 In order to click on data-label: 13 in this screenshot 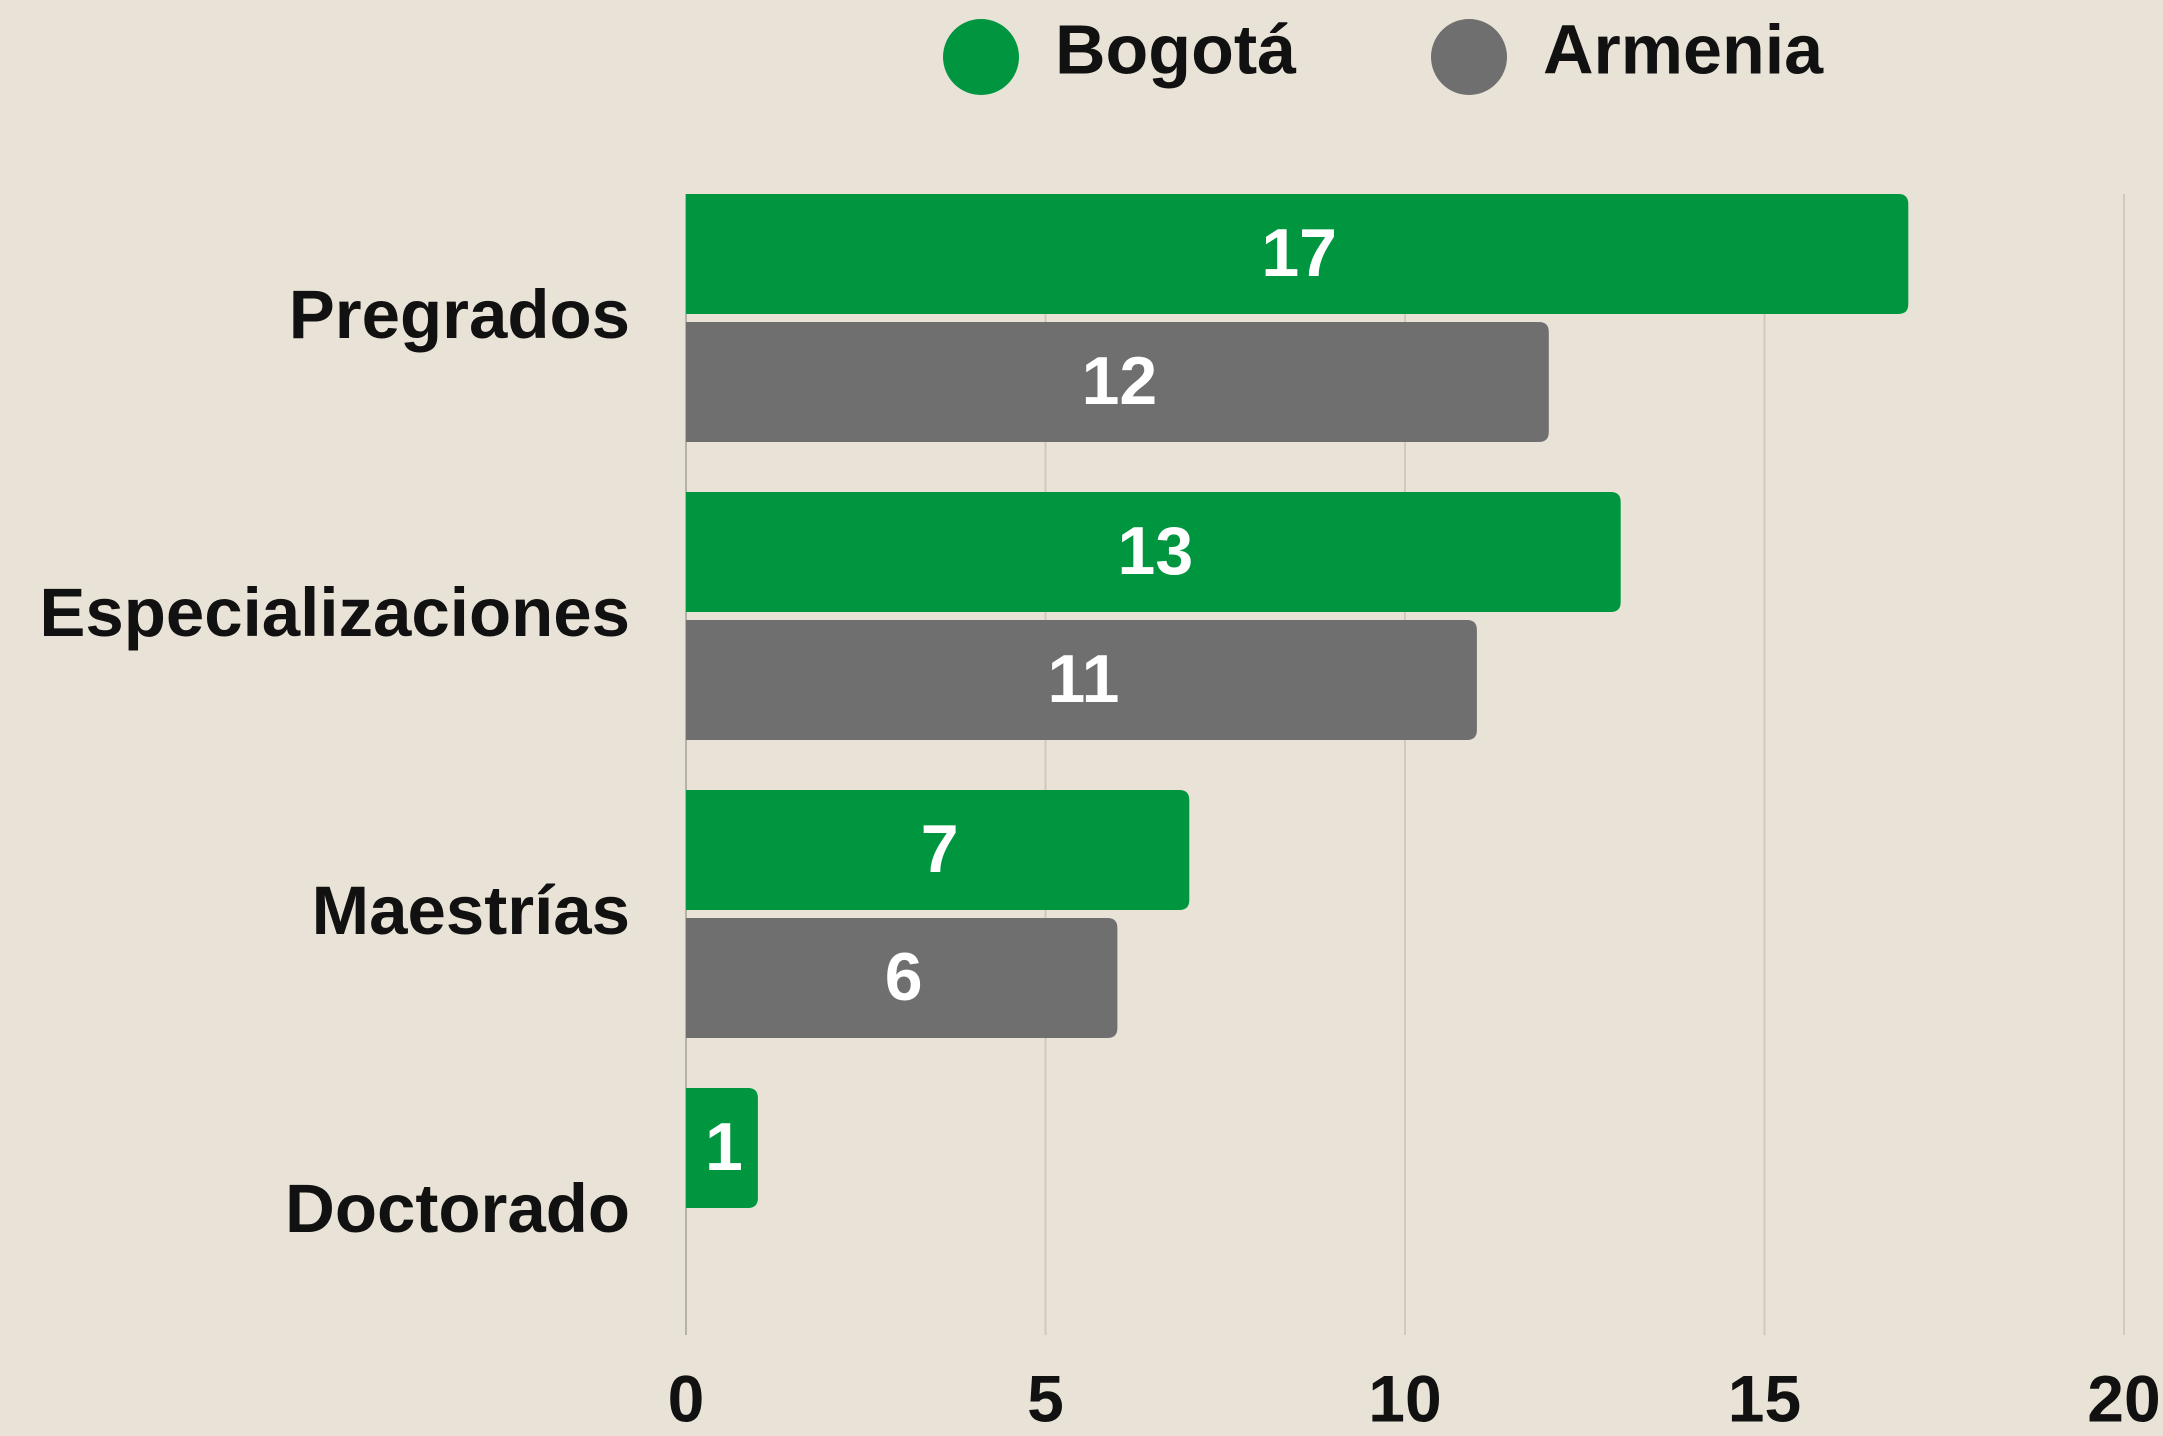, I will do `click(1156, 551)`.